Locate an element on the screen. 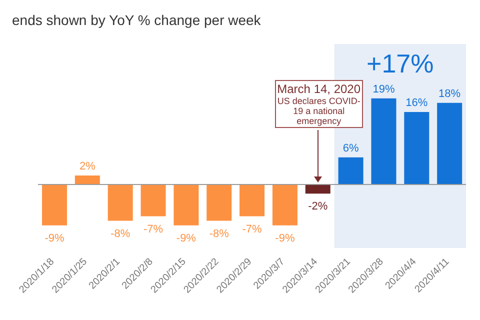  data-label: 6% is located at coordinates (350, 148).